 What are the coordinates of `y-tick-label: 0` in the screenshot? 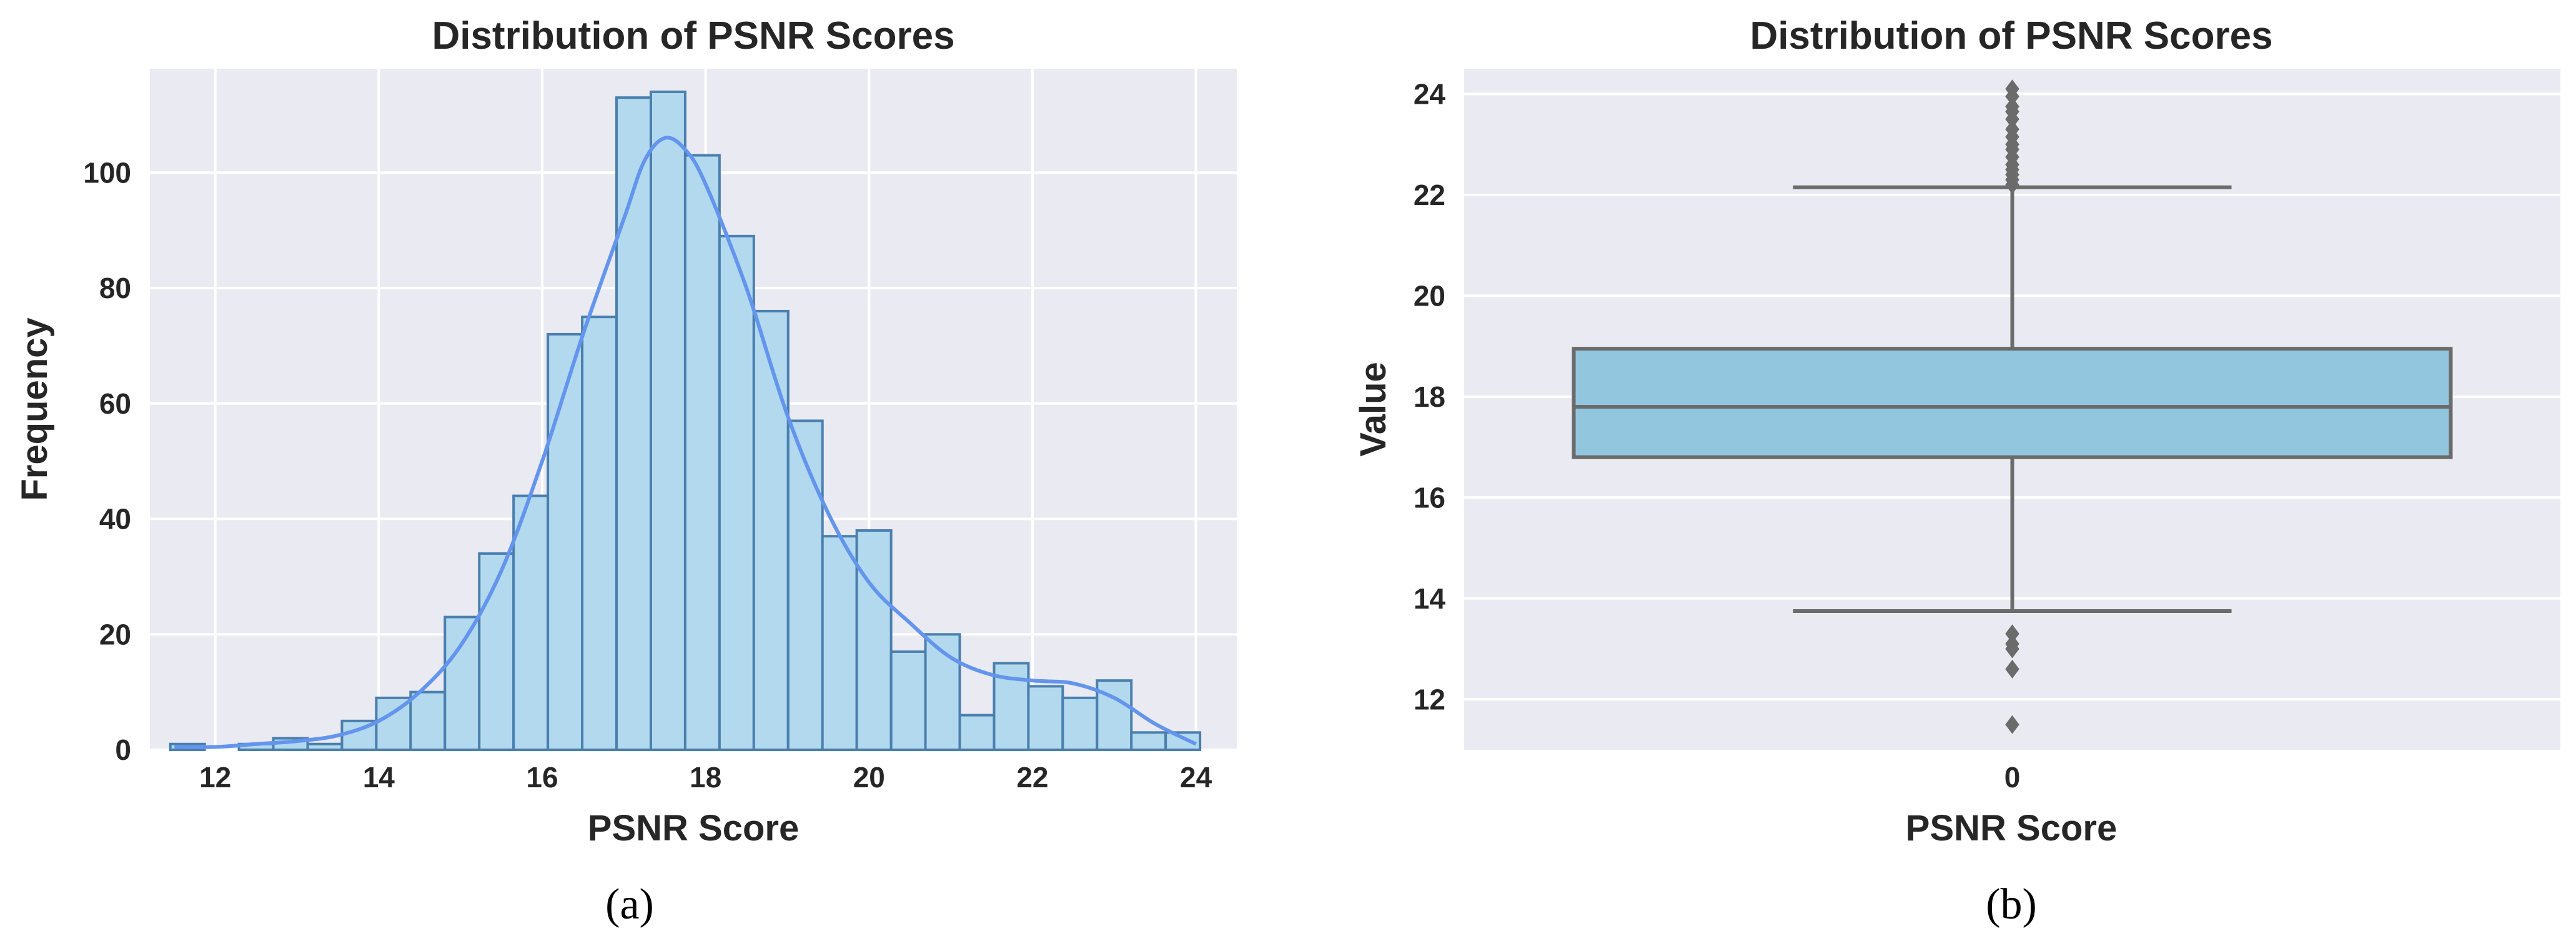 It's located at (123, 750).